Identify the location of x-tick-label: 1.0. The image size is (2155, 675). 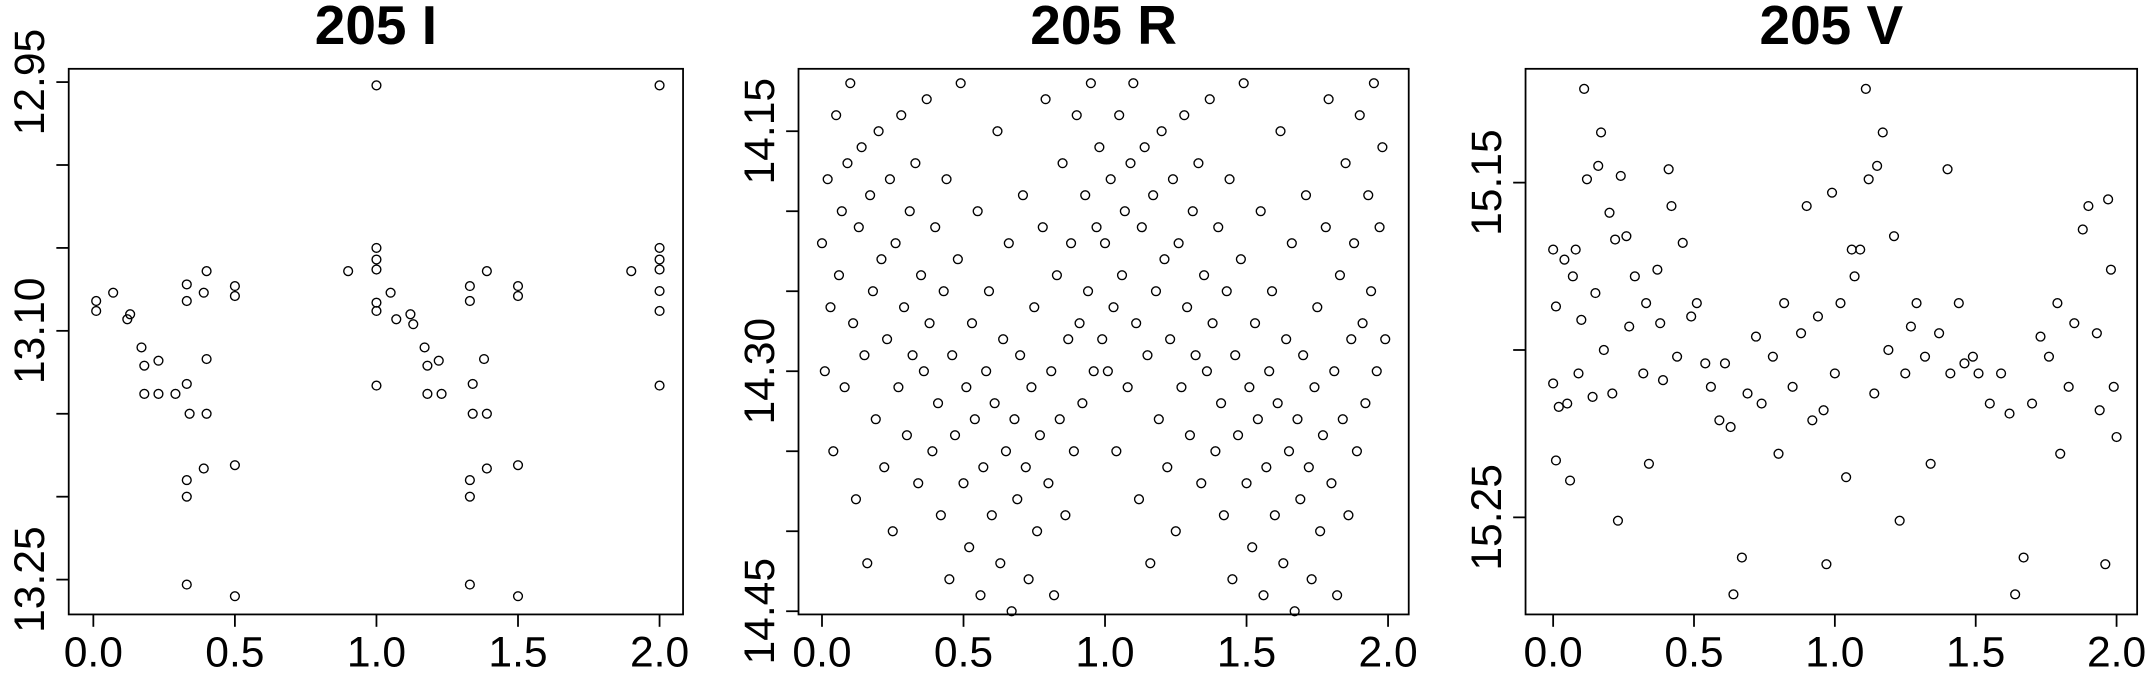
(1834, 652).